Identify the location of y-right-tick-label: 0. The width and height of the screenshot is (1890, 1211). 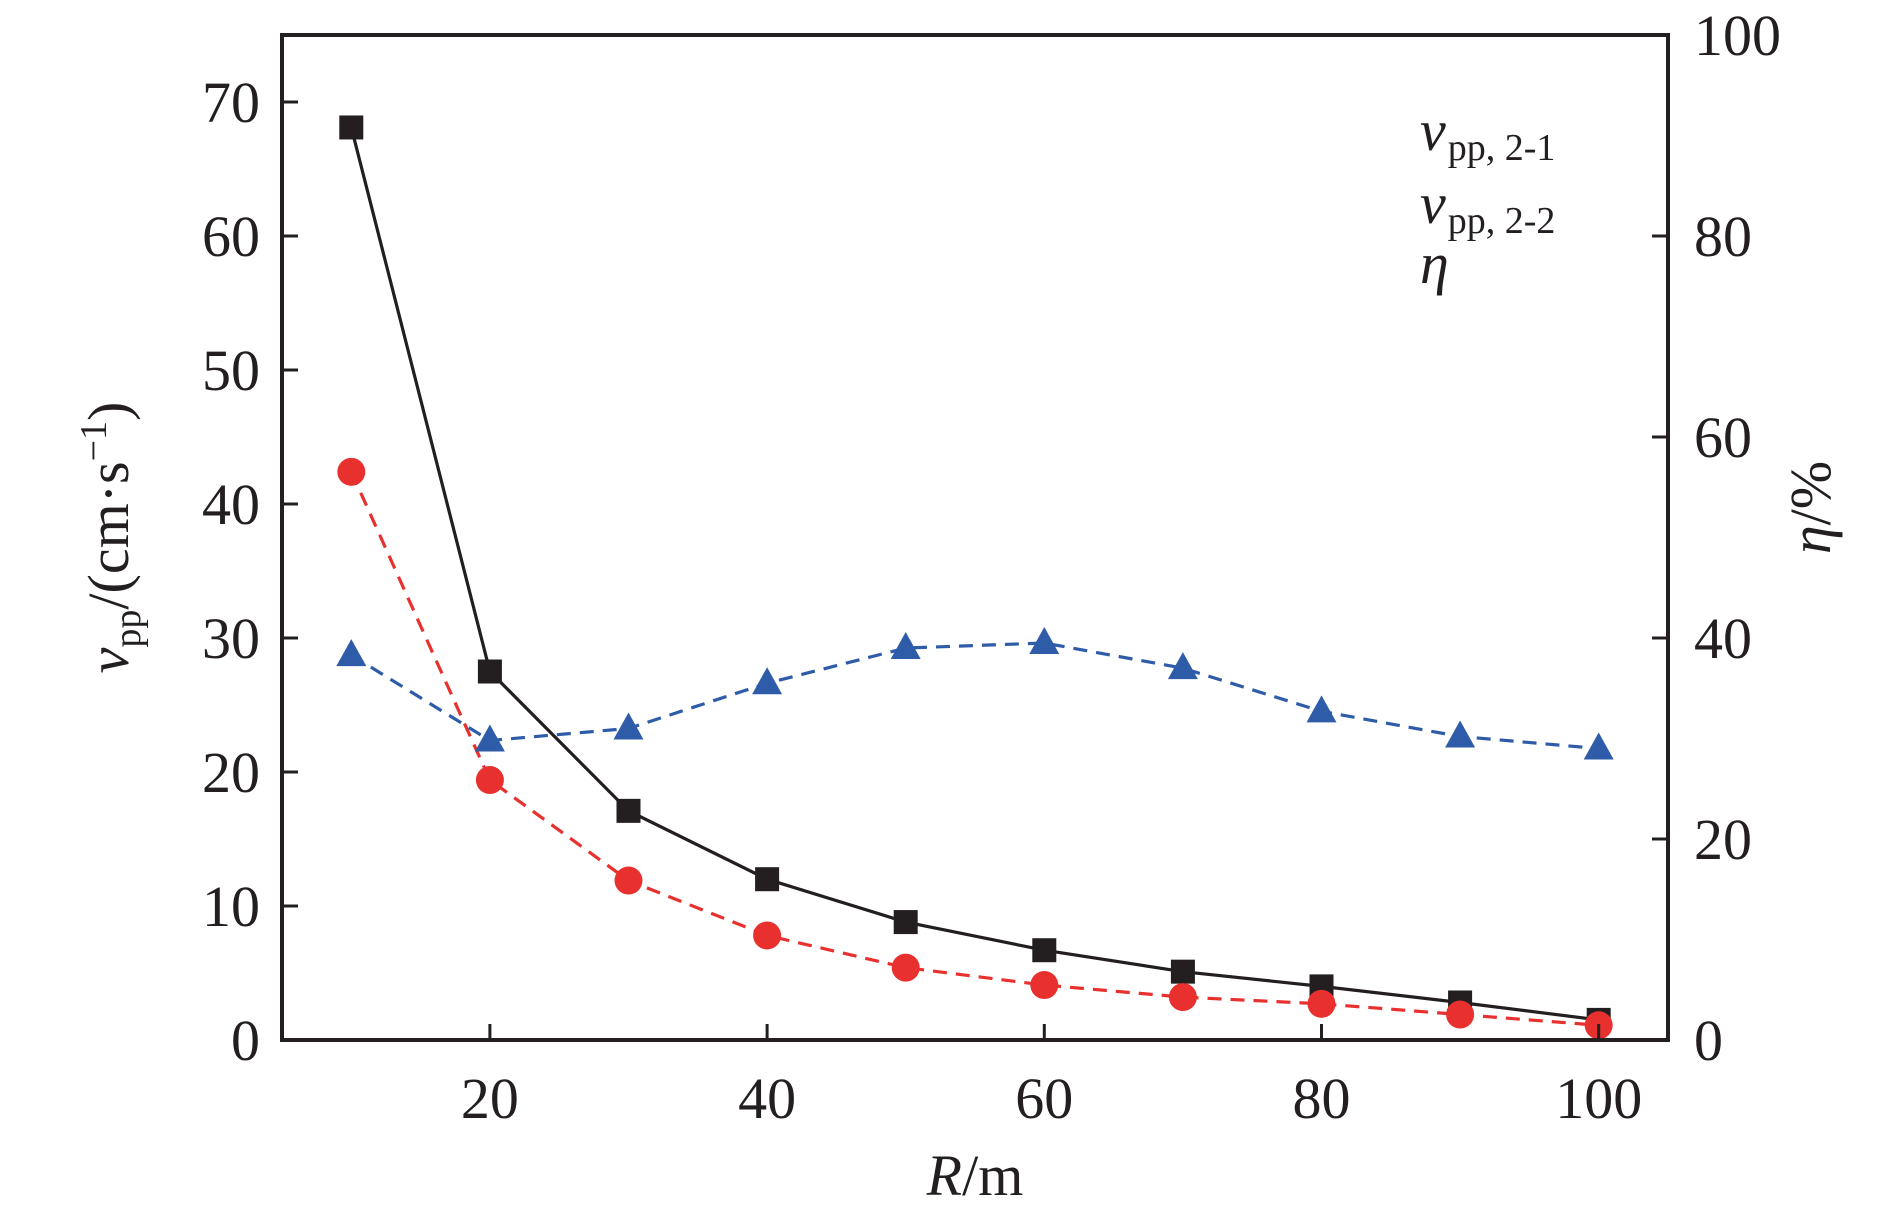
(1708, 1040).